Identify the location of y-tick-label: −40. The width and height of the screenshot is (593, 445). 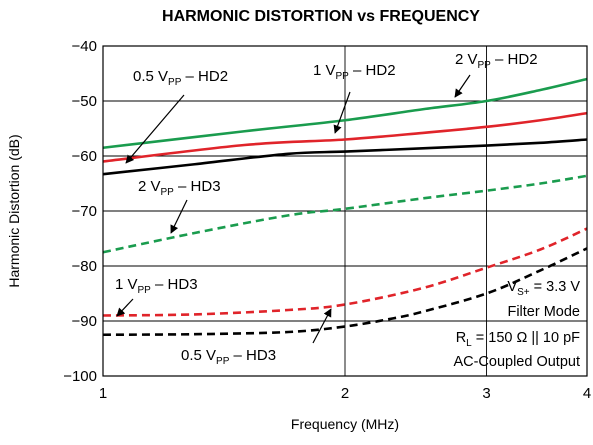
(84, 46).